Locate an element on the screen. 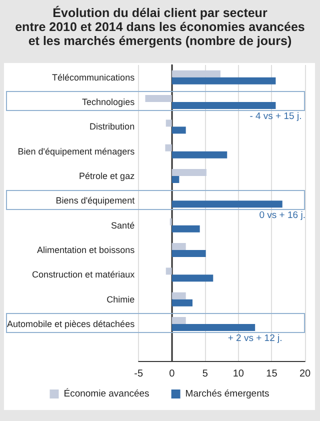  y-tick-label: Automobile et pièces détachées is located at coordinates (71, 324).